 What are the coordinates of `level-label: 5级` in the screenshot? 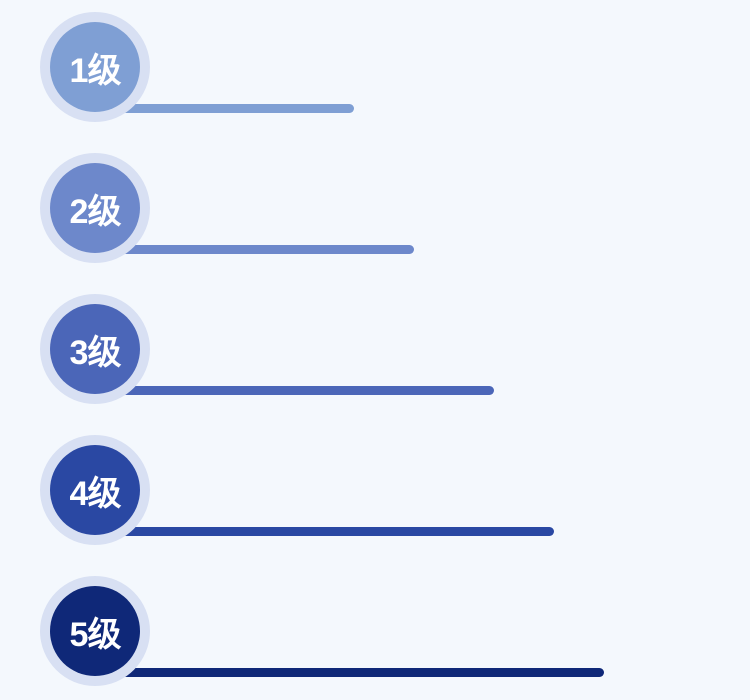 It's located at (95, 634).